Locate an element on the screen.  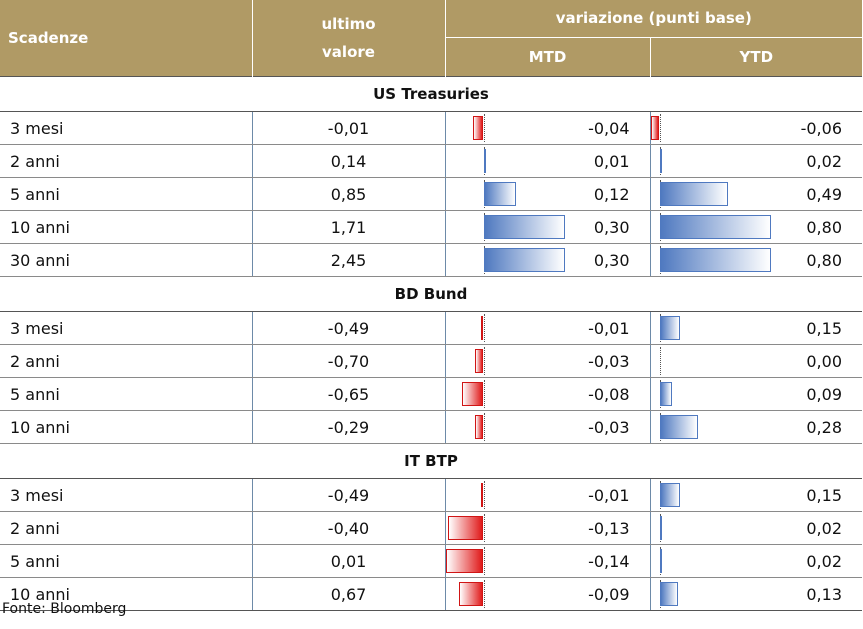
table-row: 5 anni -0,65 -0,08 0,09 is located at coordinates (431, 394).